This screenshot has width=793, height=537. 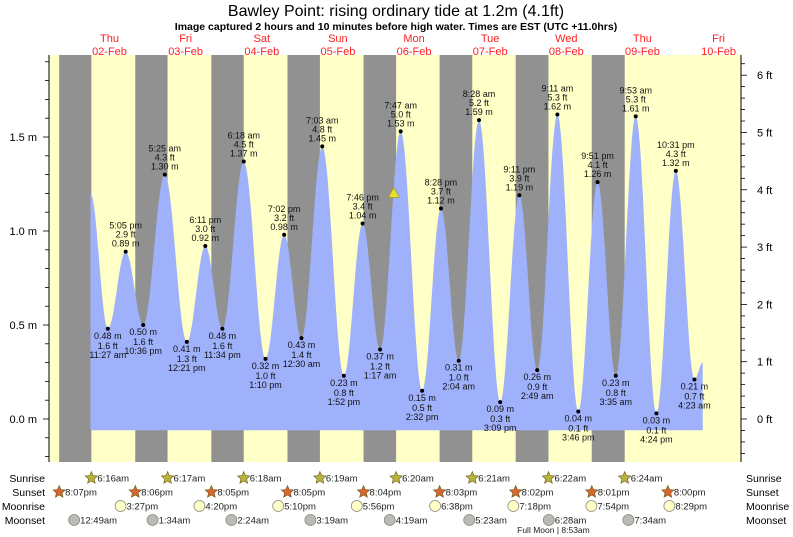 What do you see at coordinates (636, 99) in the screenshot?
I see `high-tide-ft-label: 5.3 ft` at bounding box center [636, 99].